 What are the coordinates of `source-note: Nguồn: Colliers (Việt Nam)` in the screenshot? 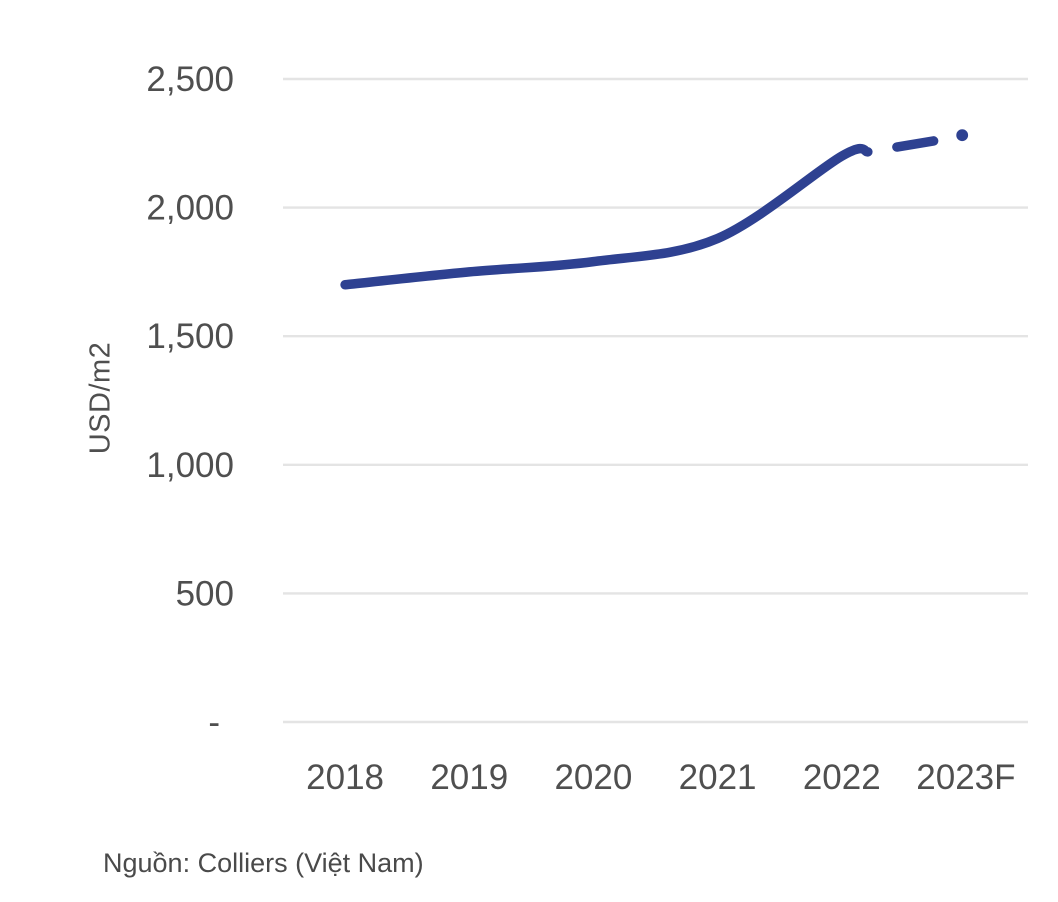 It's located at (263, 863).